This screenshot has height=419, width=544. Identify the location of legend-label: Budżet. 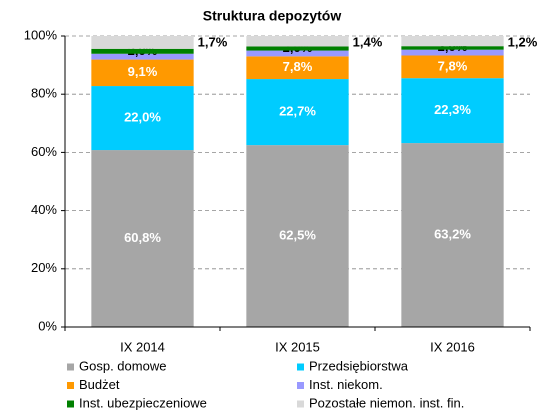
(99, 384).